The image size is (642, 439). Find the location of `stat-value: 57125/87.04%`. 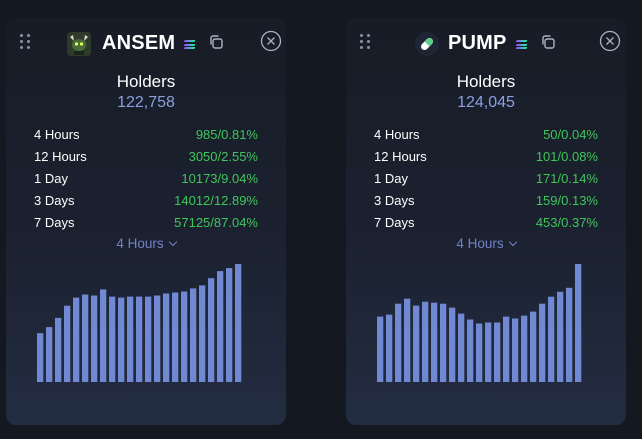

stat-value: 57125/87.04% is located at coordinates (216, 222).